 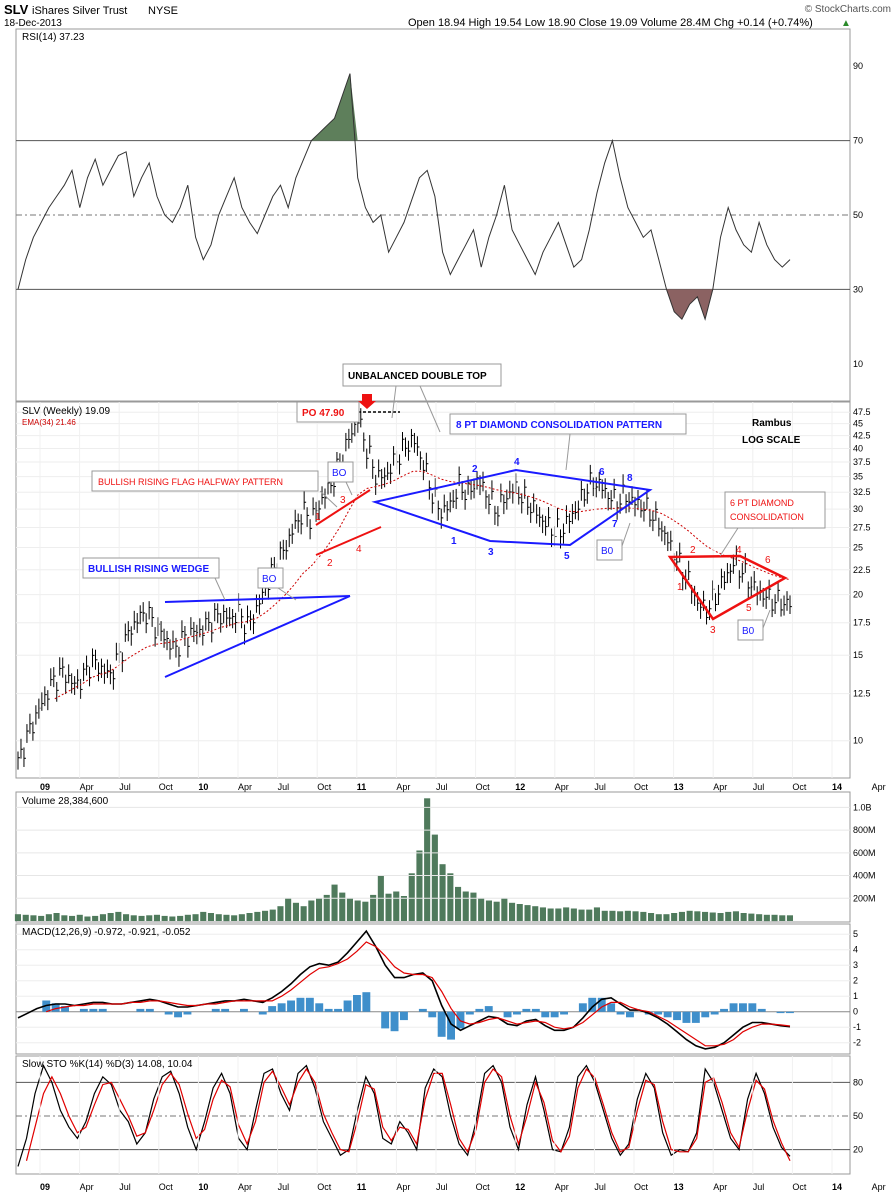 What do you see at coordinates (343, 507) in the screenshot?
I see `flag-upper-line` at bounding box center [343, 507].